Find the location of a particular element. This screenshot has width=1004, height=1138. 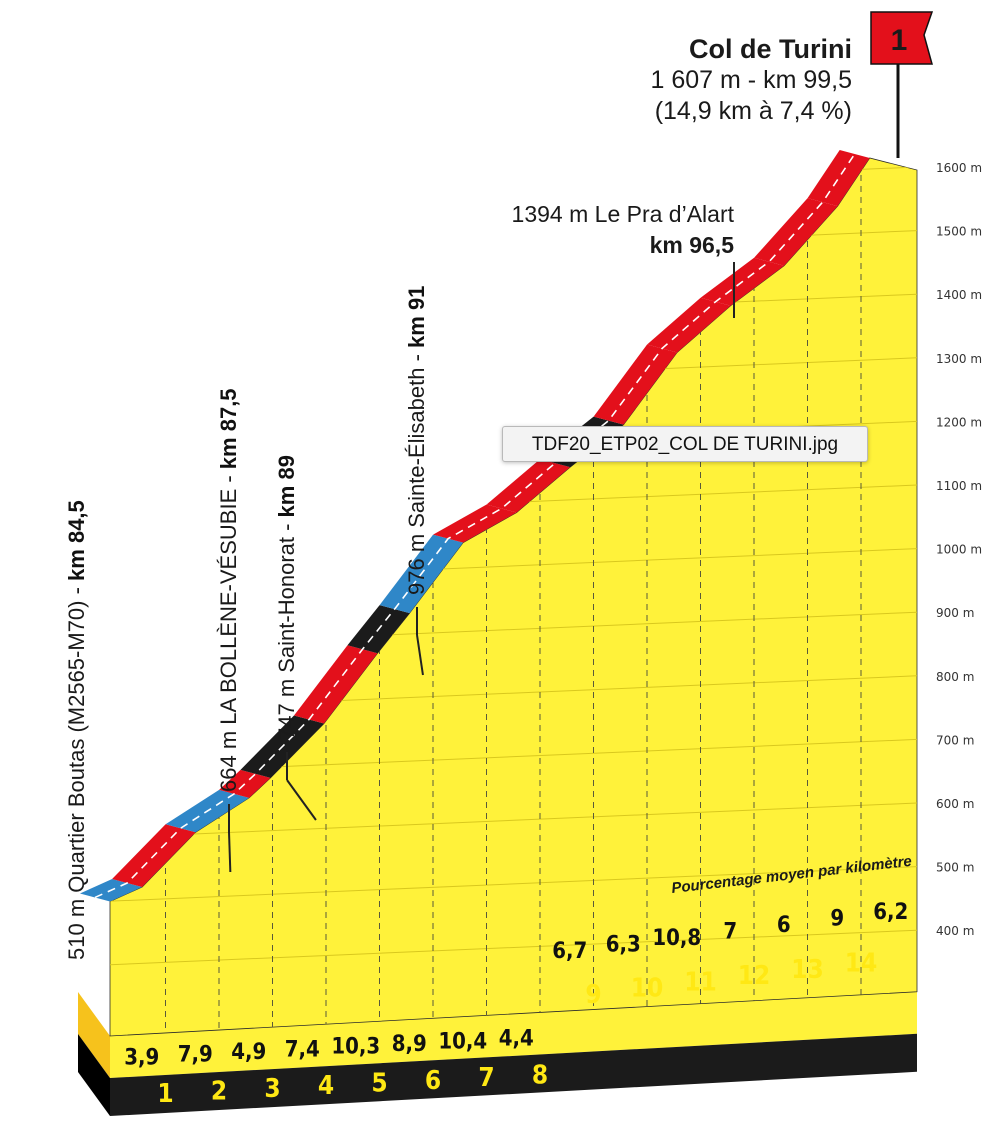

elevation-tick-label: 1100 m is located at coordinates (959, 486).